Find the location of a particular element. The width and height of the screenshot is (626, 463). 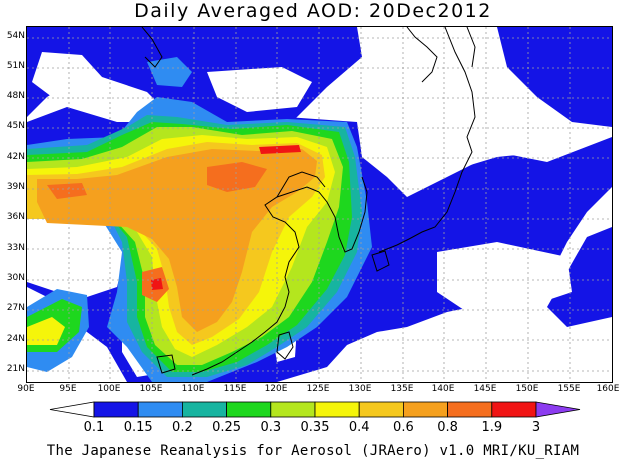

aod-level-lightblue-n is located at coordinates (169, 72).